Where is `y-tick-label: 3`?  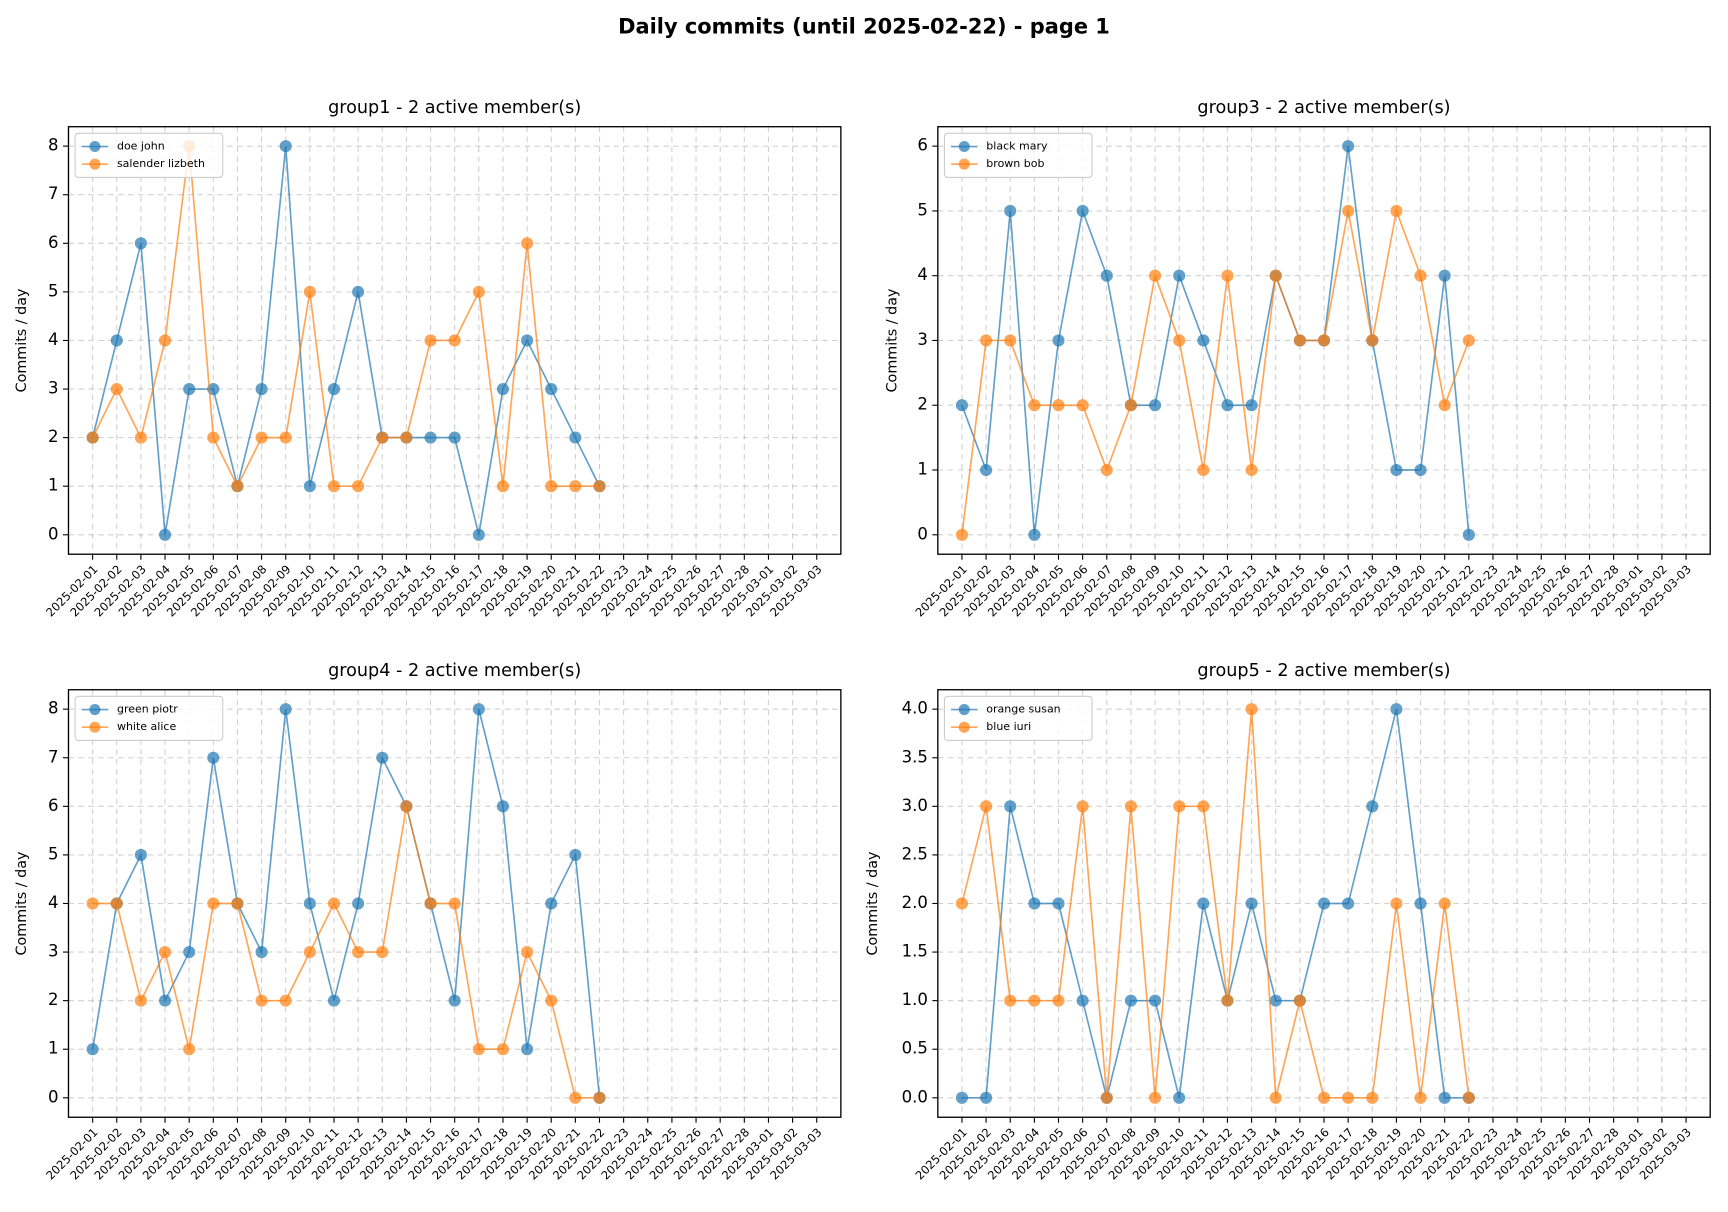
y-tick-label: 3 is located at coordinates (922, 339).